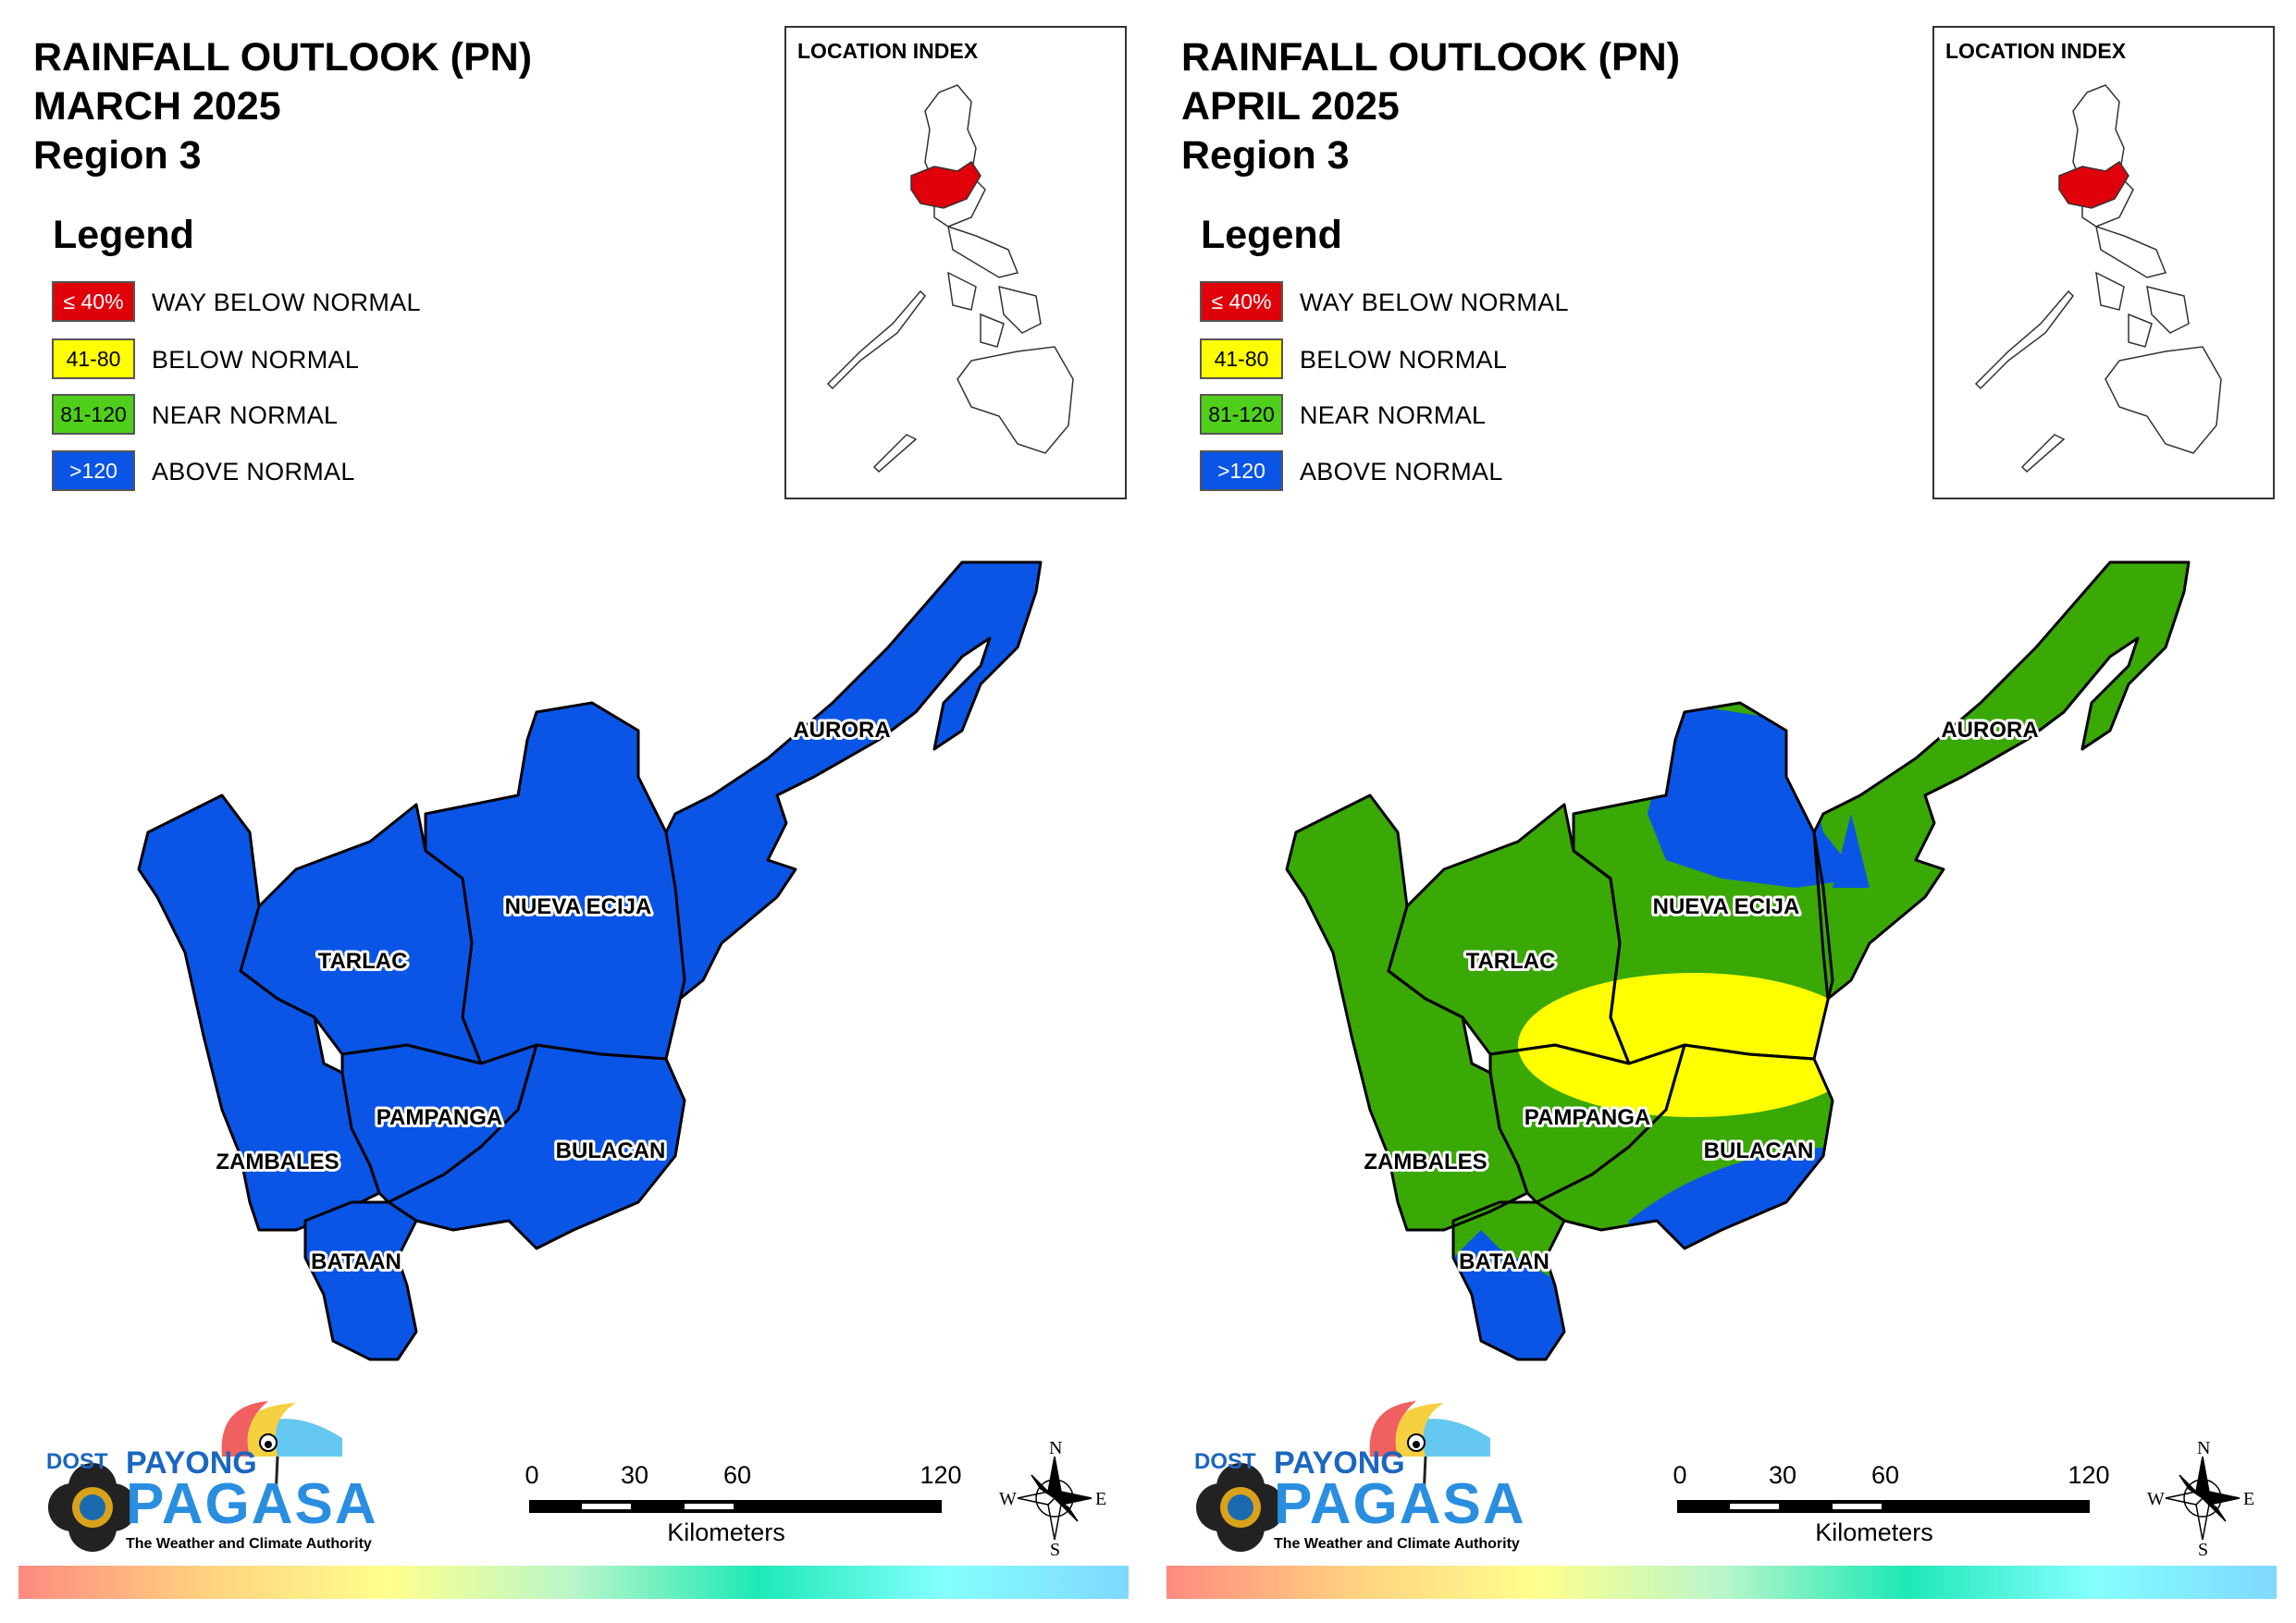 The image size is (2296, 1623). I want to click on above-normal-zone-north, so click(1754, 795).